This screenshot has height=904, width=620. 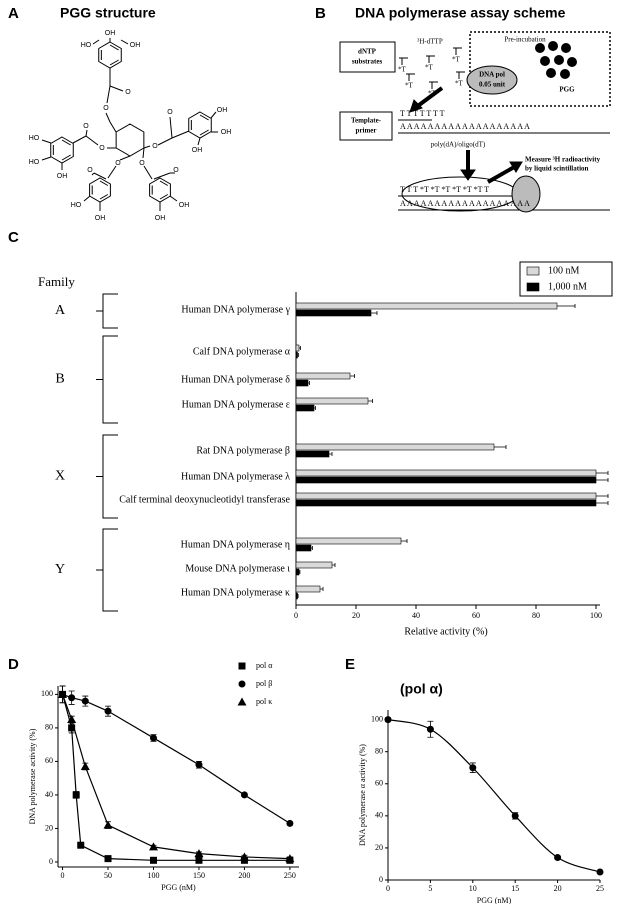 I want to click on enzyme-label: 0.05 unit, so click(x=492, y=85).